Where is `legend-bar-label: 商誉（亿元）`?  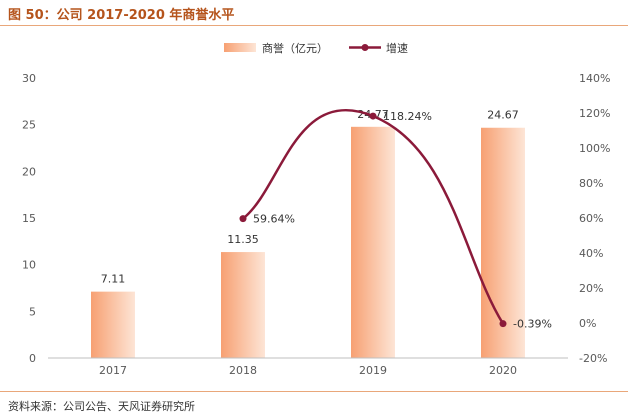
legend-bar-label: 商誉（亿元） is located at coordinates (295, 48).